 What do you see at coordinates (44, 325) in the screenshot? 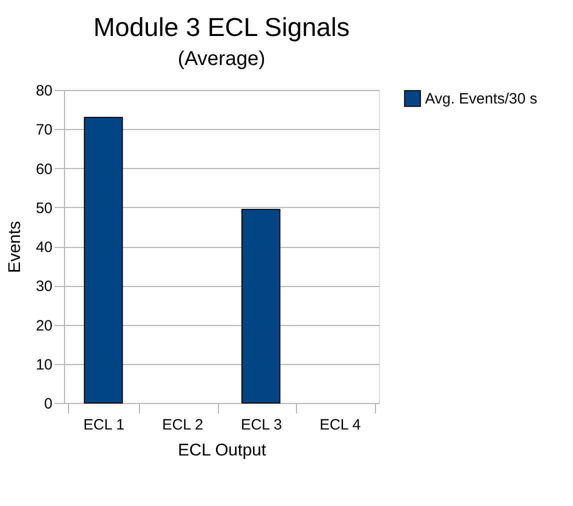
I see `y-tick-label: 20` at bounding box center [44, 325].